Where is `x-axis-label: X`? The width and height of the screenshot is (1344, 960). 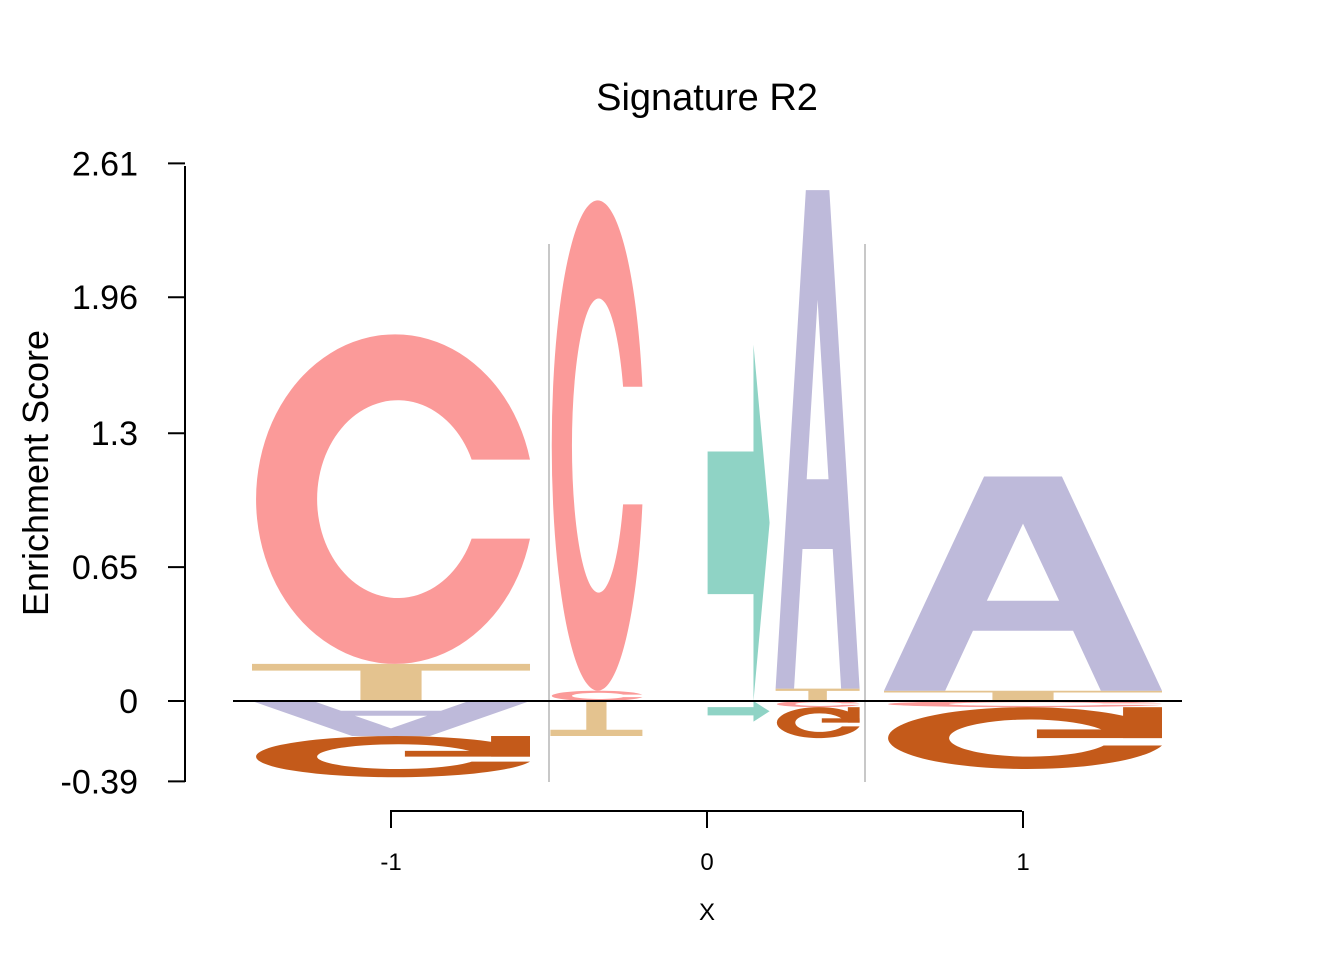 x-axis-label: X is located at coordinates (707, 912).